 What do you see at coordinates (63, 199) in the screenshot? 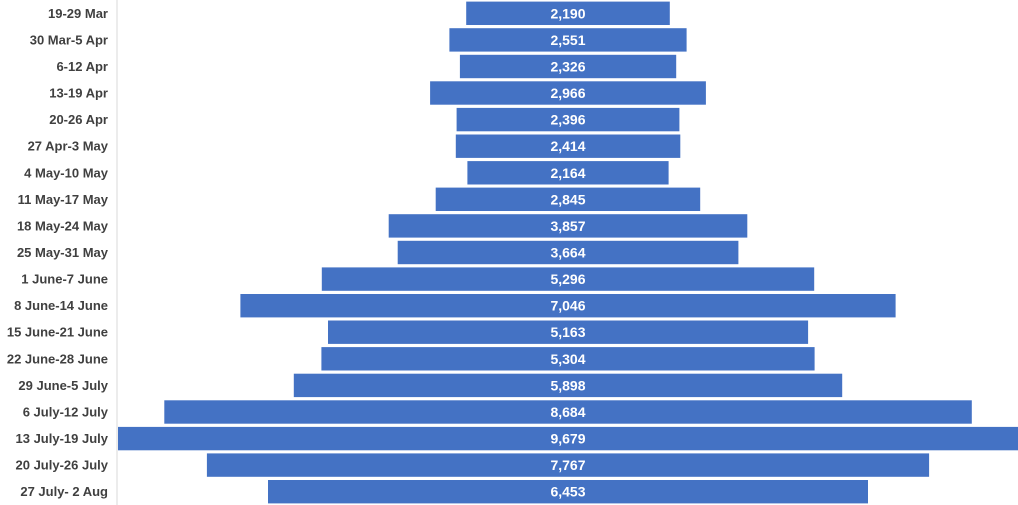
I see `category-label: 11 May-17 May` at bounding box center [63, 199].